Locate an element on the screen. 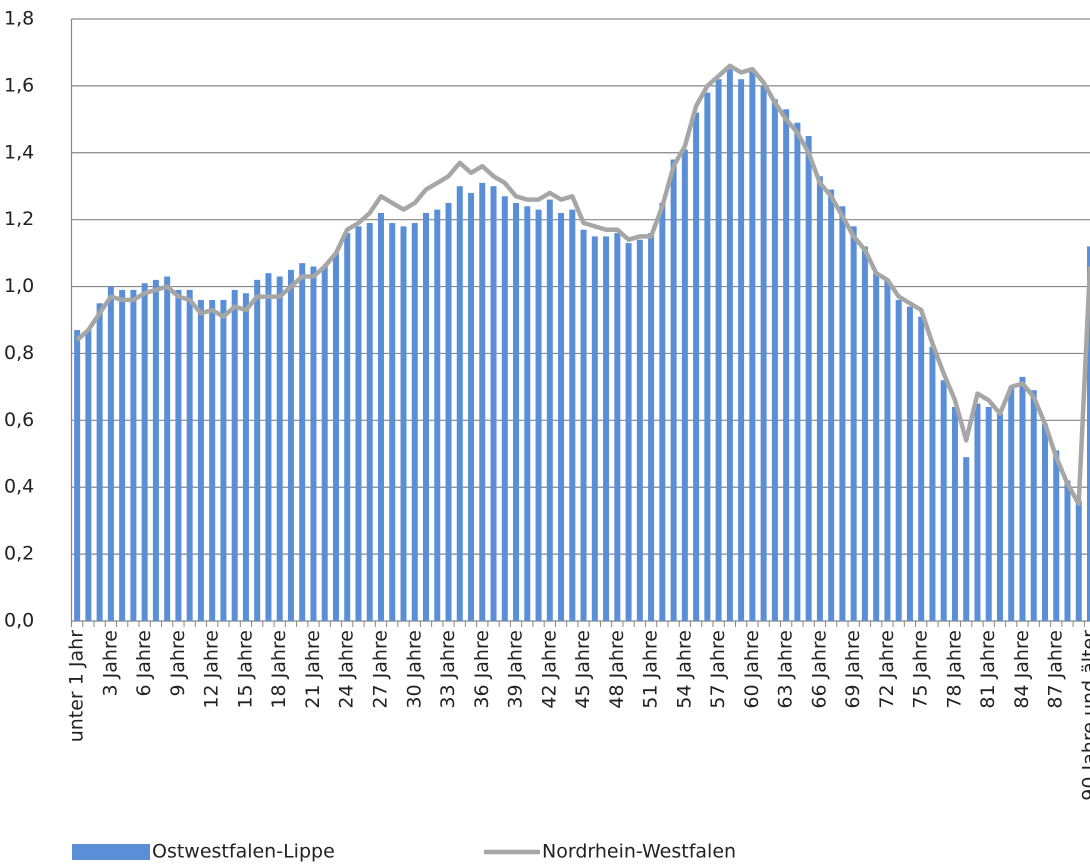  x-tick-label: 78 Jahre is located at coordinates (954, 669).